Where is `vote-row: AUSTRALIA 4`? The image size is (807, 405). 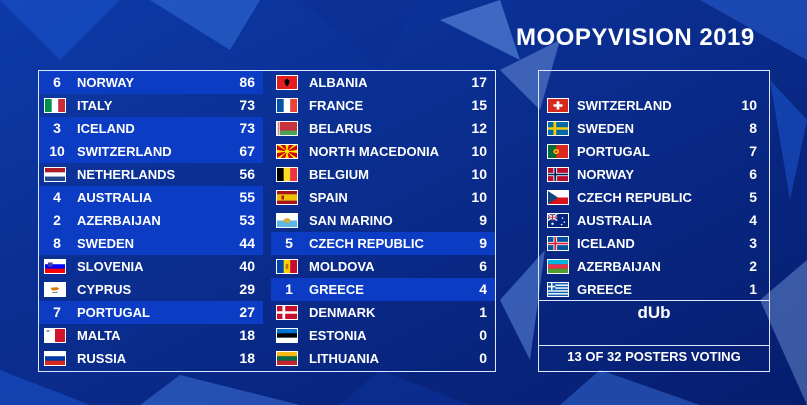 vote-row: AUSTRALIA 4 is located at coordinates (654, 220).